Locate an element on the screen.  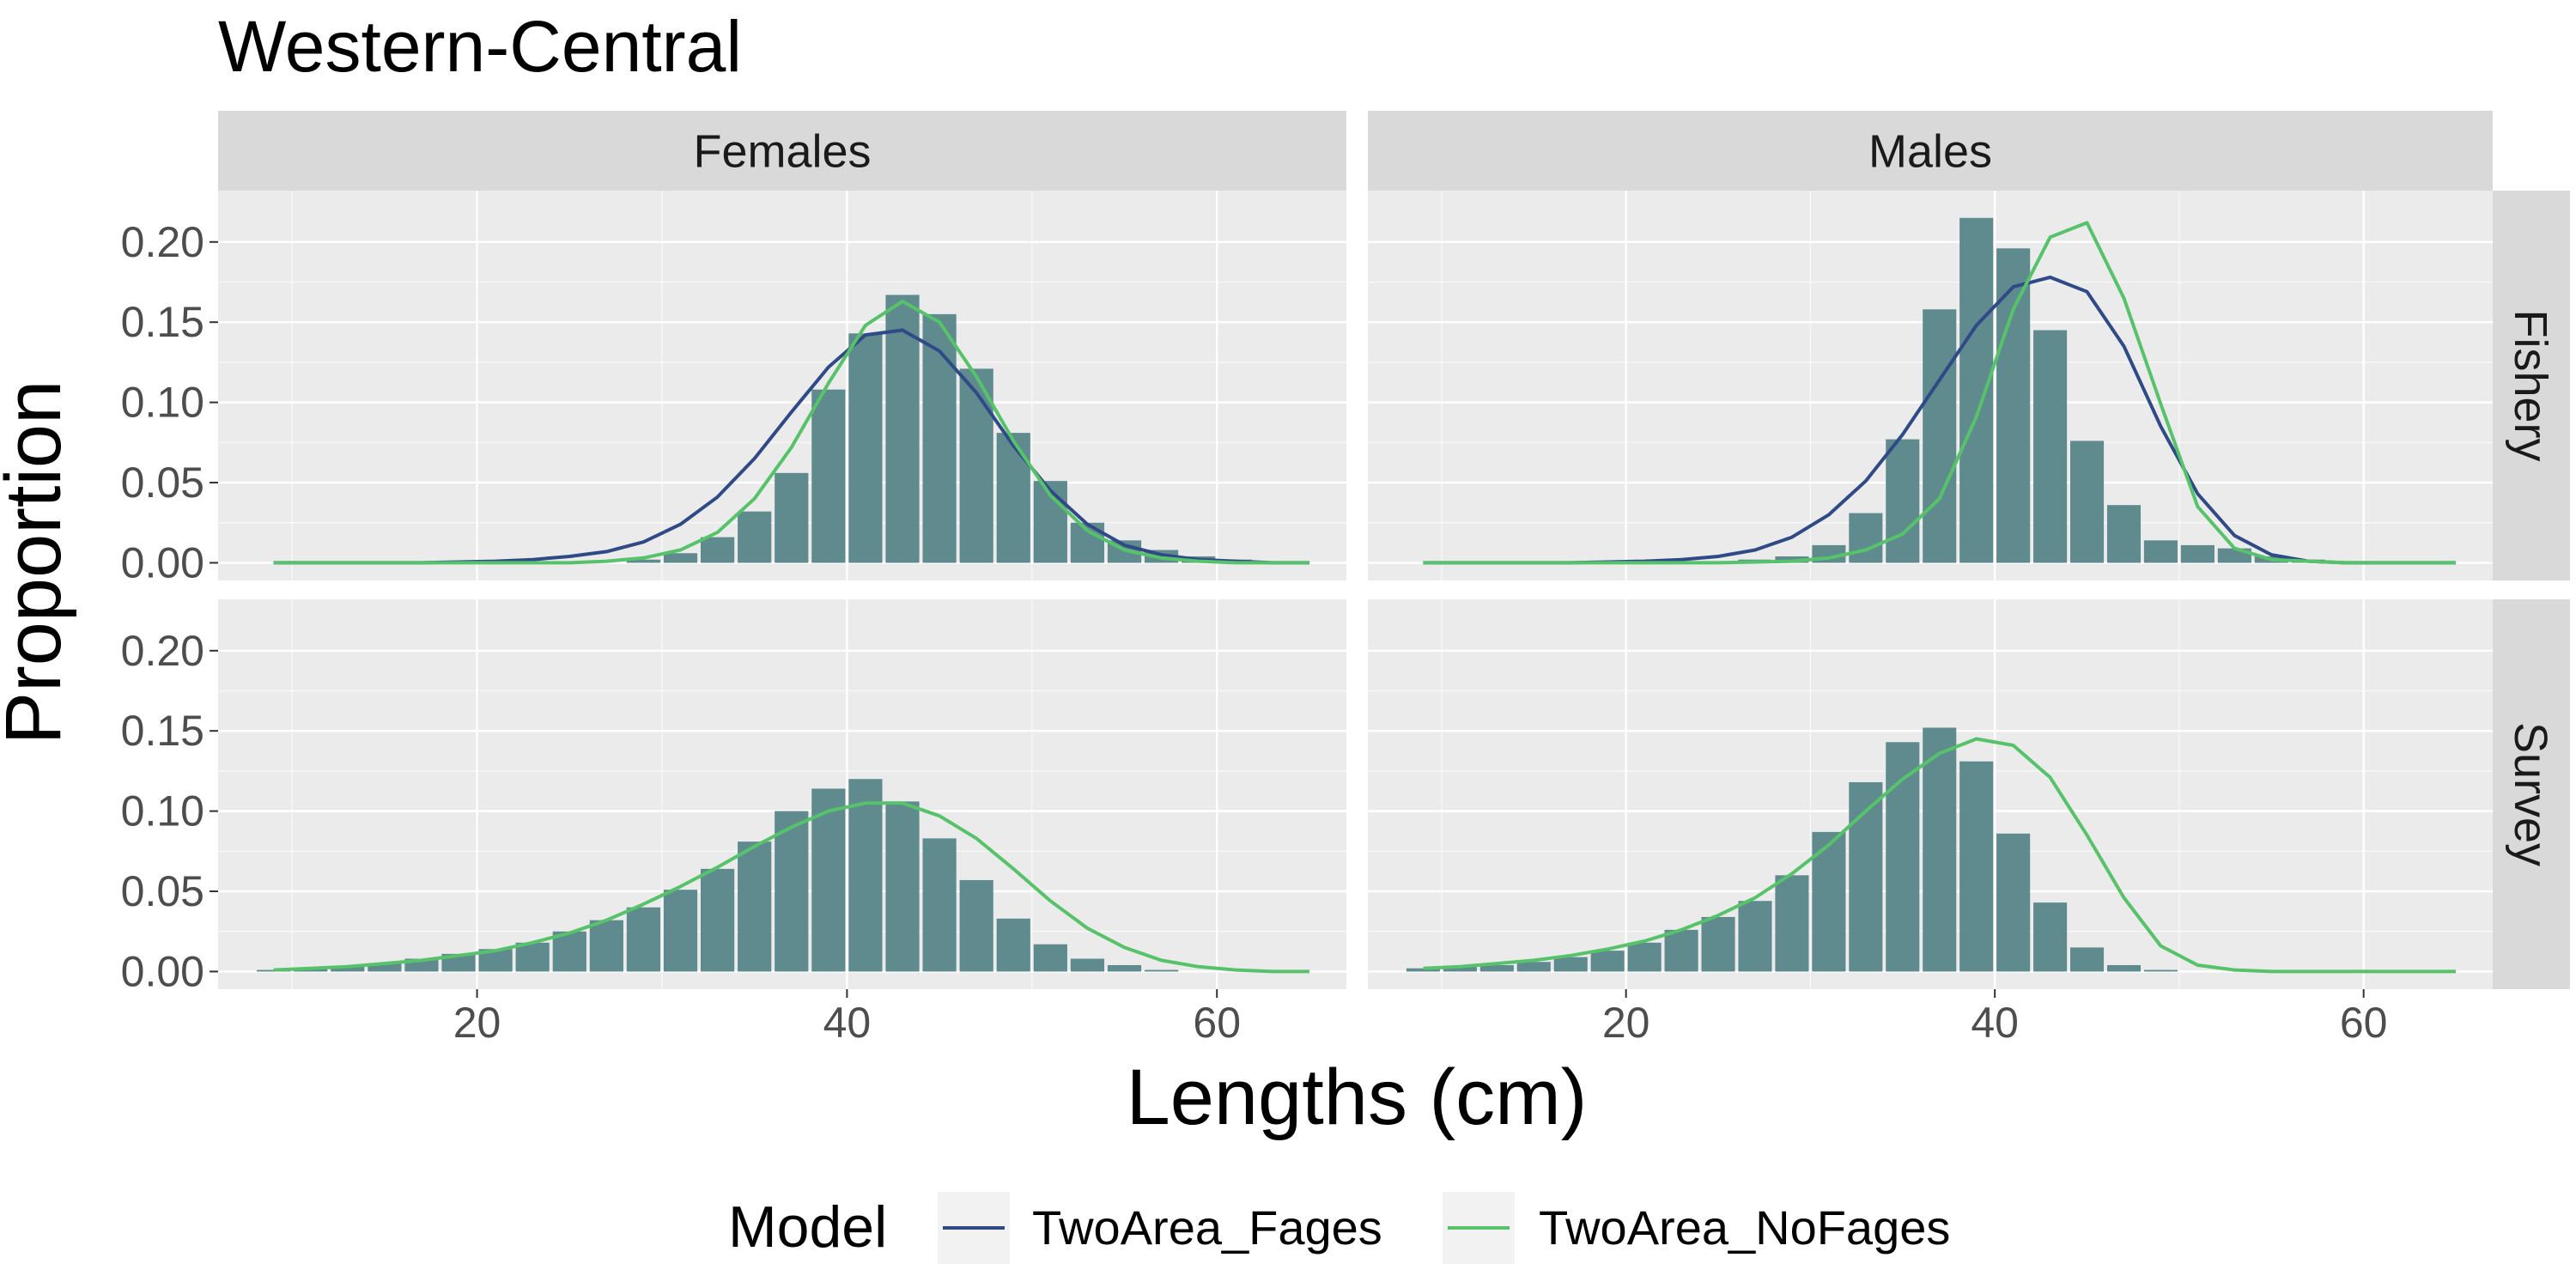
panel-females-fishery is located at coordinates (782, 386).